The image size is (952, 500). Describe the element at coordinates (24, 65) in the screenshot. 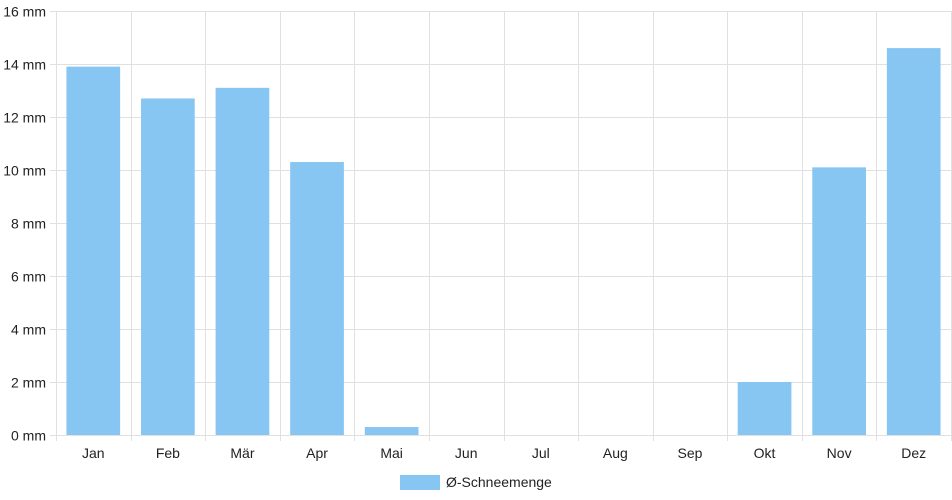

I see `y-tick-label: 14 mm` at that location.